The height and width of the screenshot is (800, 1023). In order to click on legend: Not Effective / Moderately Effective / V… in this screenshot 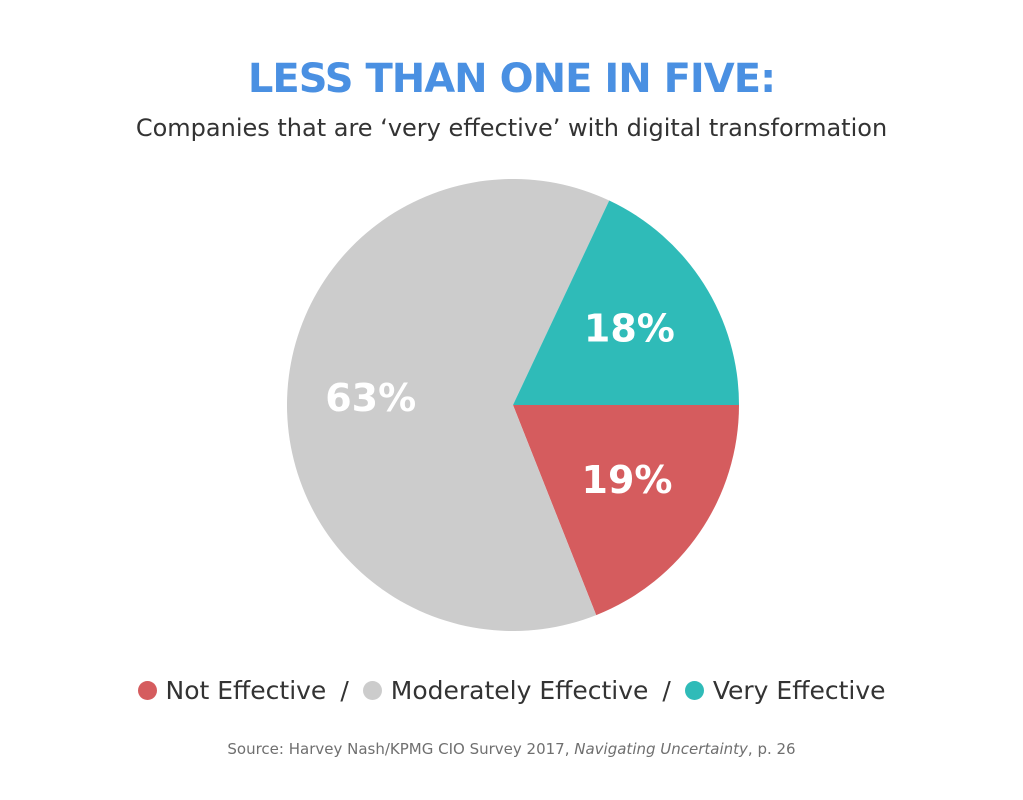, I will do `click(511, 690)`.